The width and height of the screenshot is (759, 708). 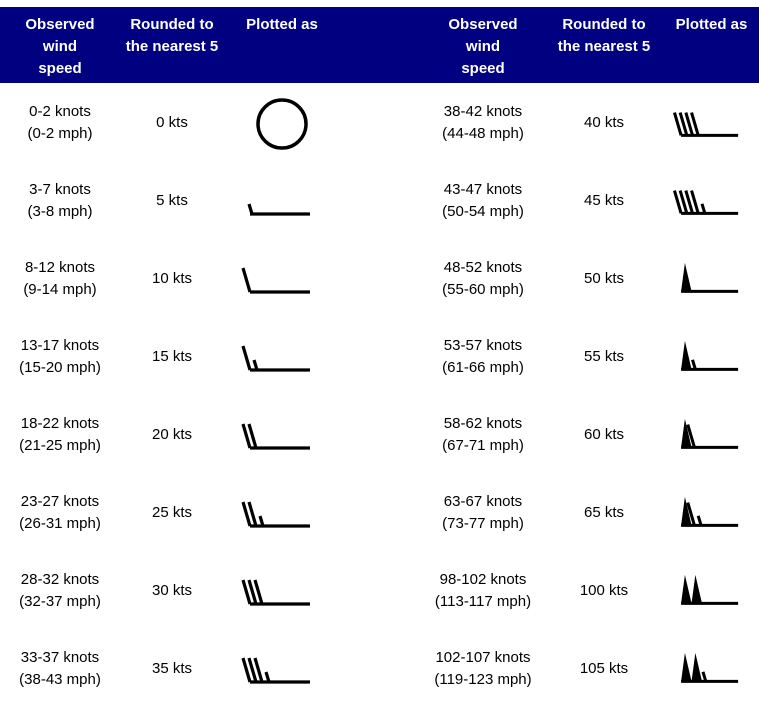 I want to click on observed-mph: (44-48 mph), so click(x=483, y=133).